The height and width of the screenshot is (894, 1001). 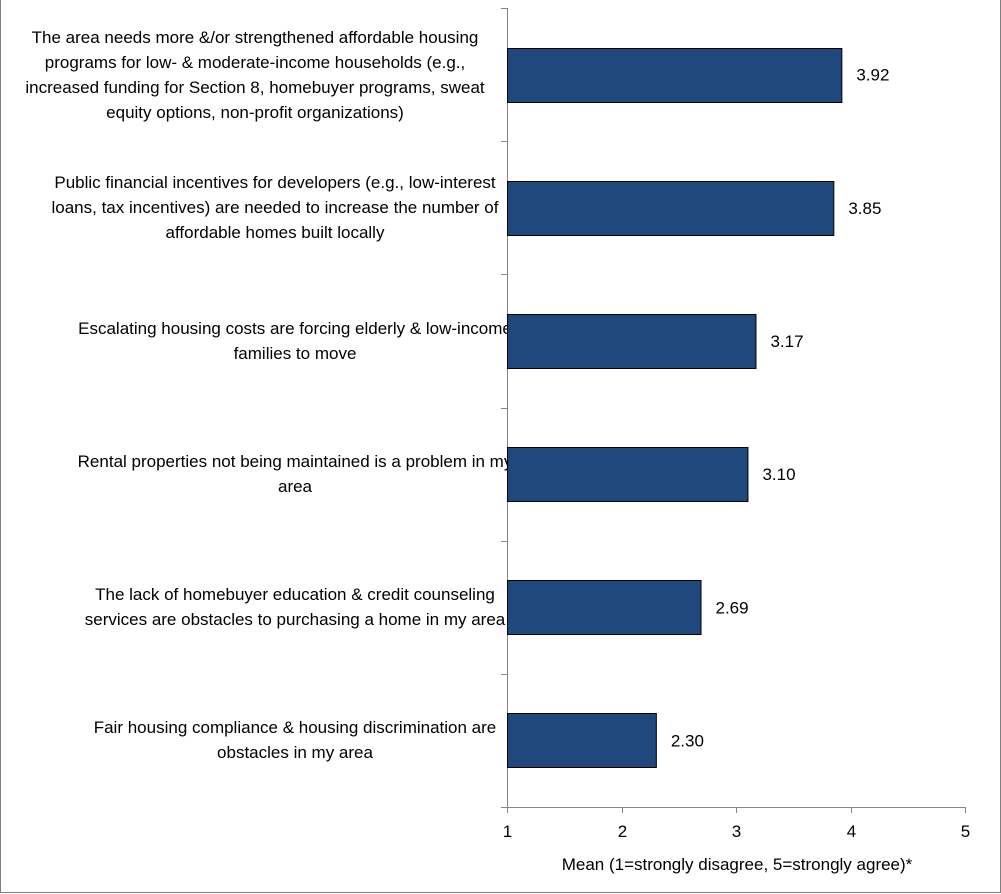 I want to click on x-tick-label: 3, so click(x=736, y=831).